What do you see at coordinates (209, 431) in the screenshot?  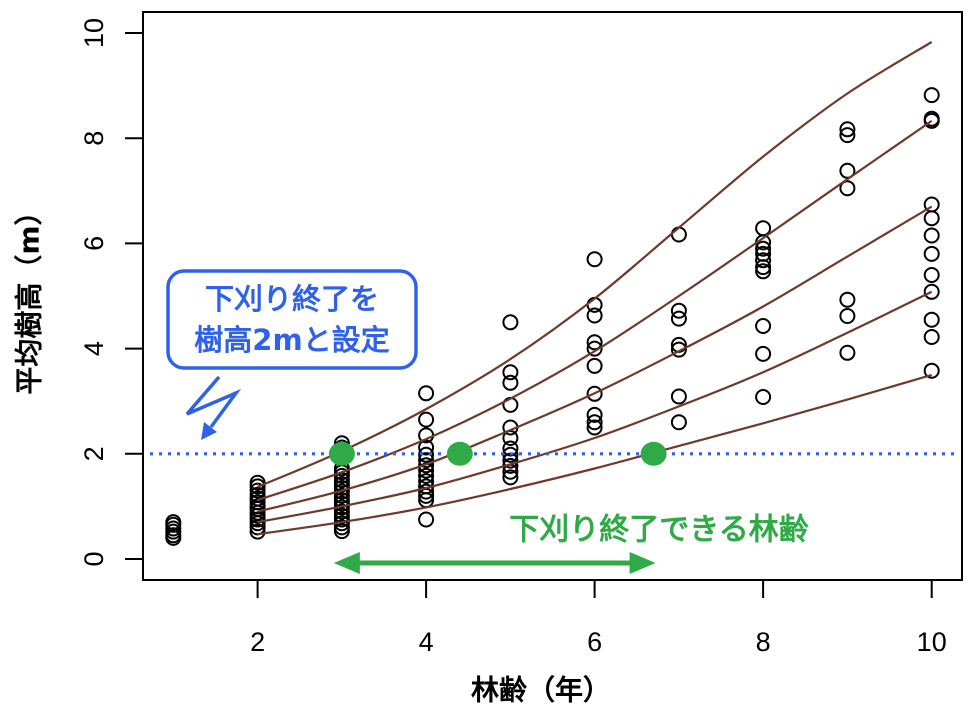 I see `callout-pointer-arrowhead` at bounding box center [209, 431].